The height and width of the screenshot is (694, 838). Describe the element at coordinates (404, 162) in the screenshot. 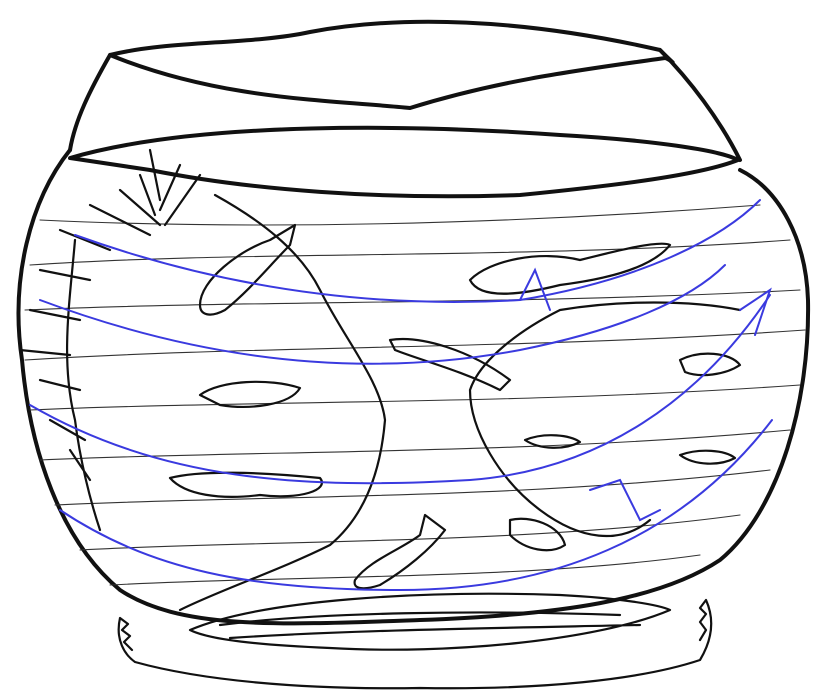

I see `water-surface` at that location.